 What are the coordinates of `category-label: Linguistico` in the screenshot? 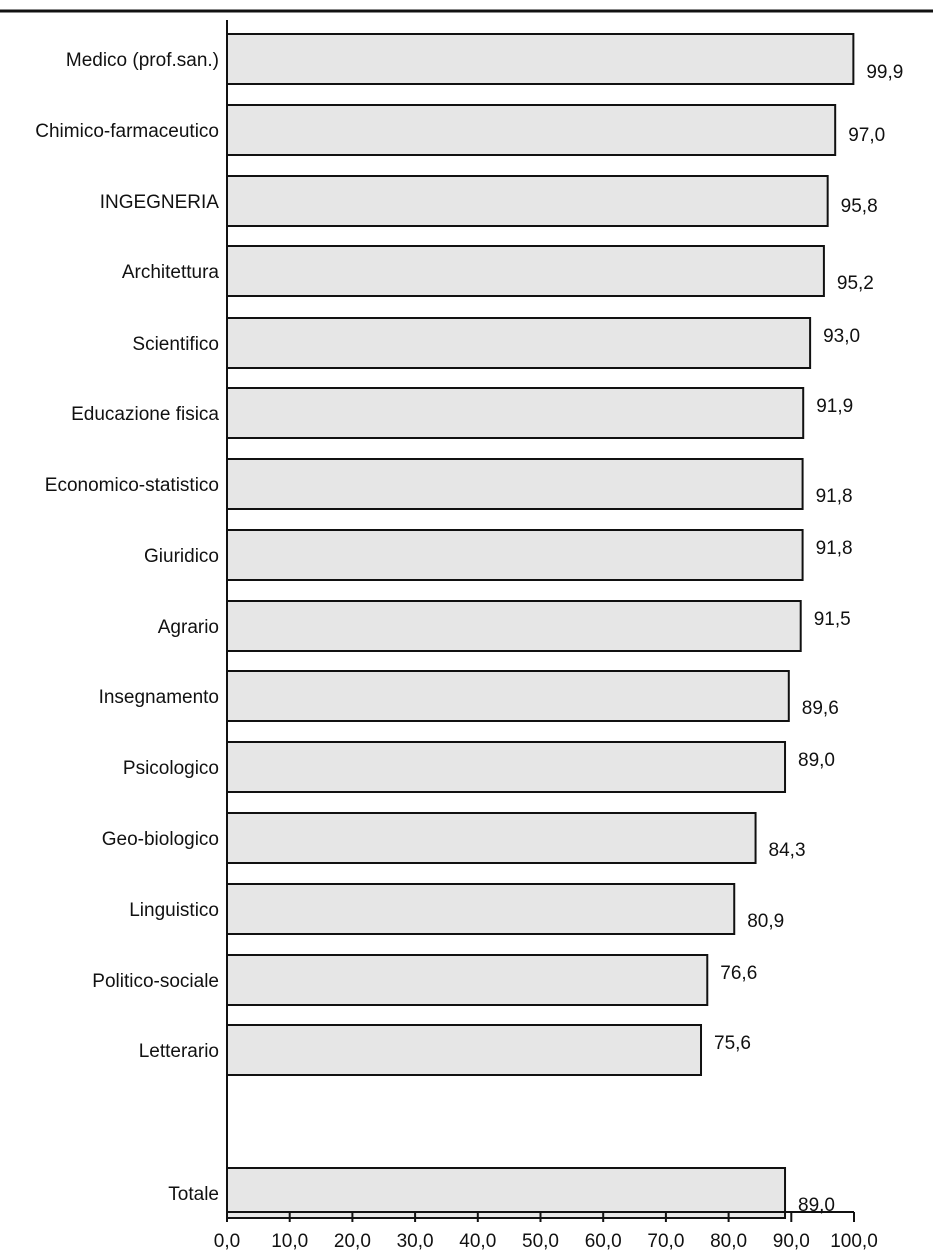 It's located at (174, 910).